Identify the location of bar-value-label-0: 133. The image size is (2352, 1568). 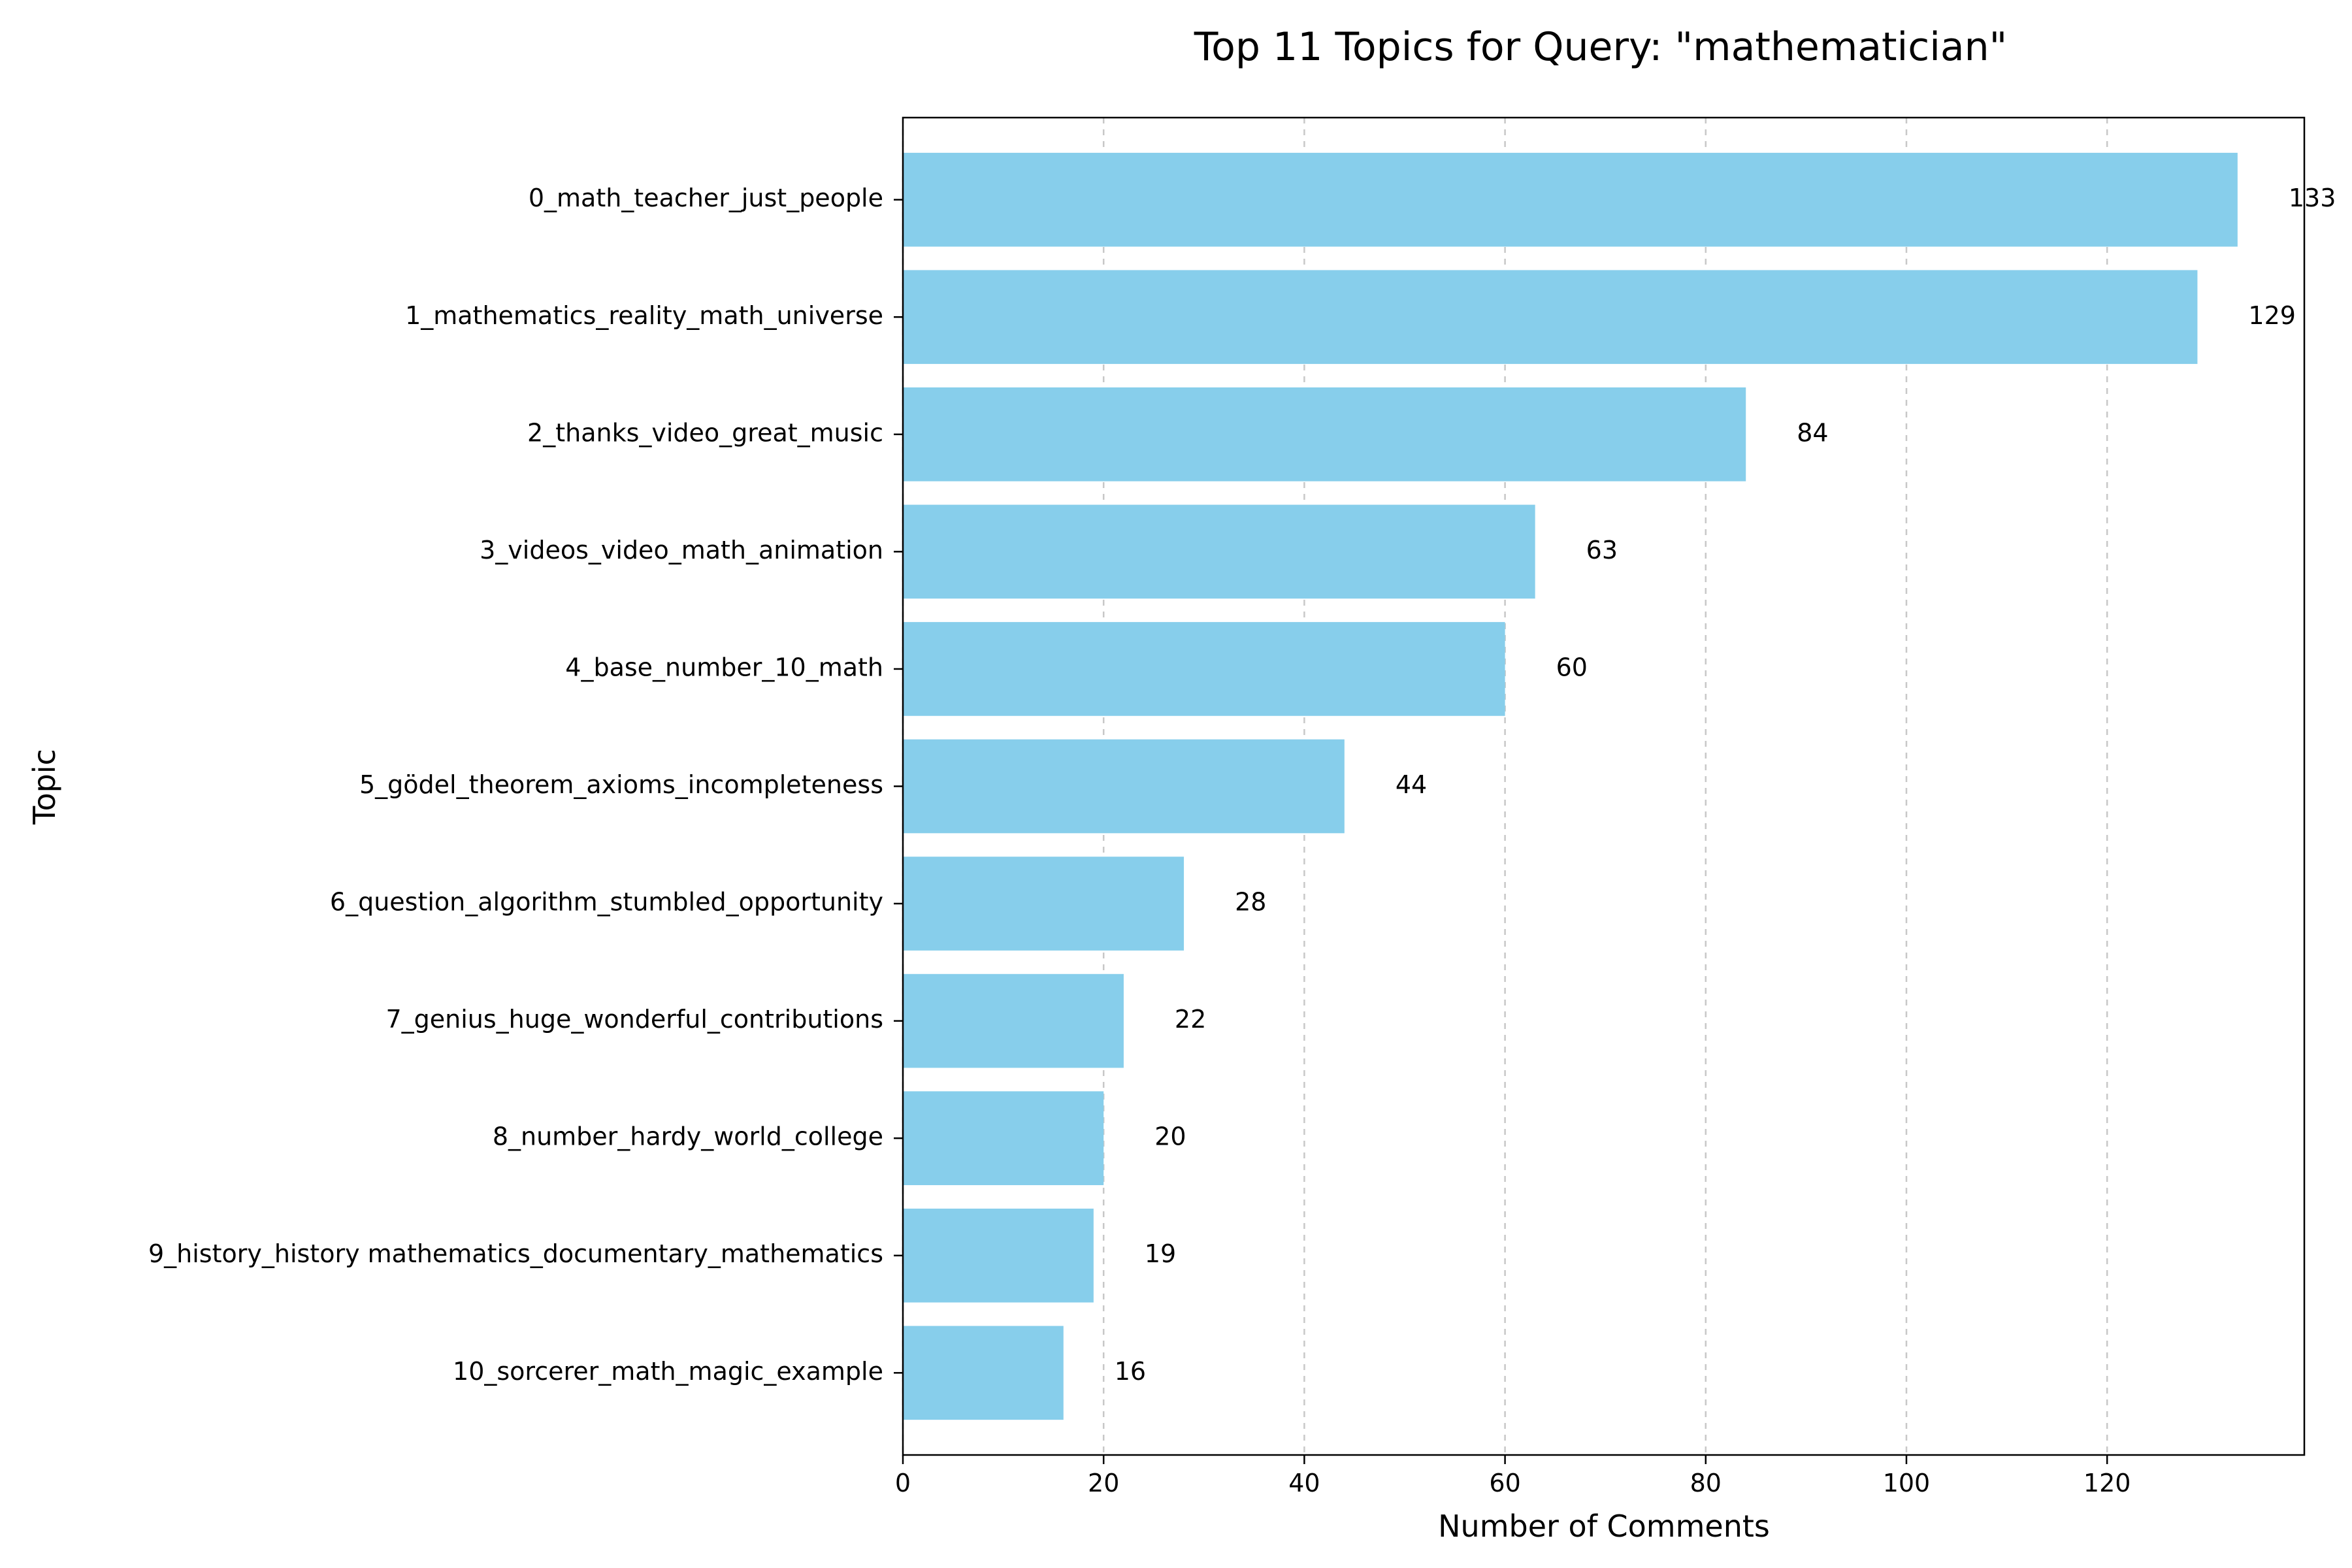
(2312, 198).